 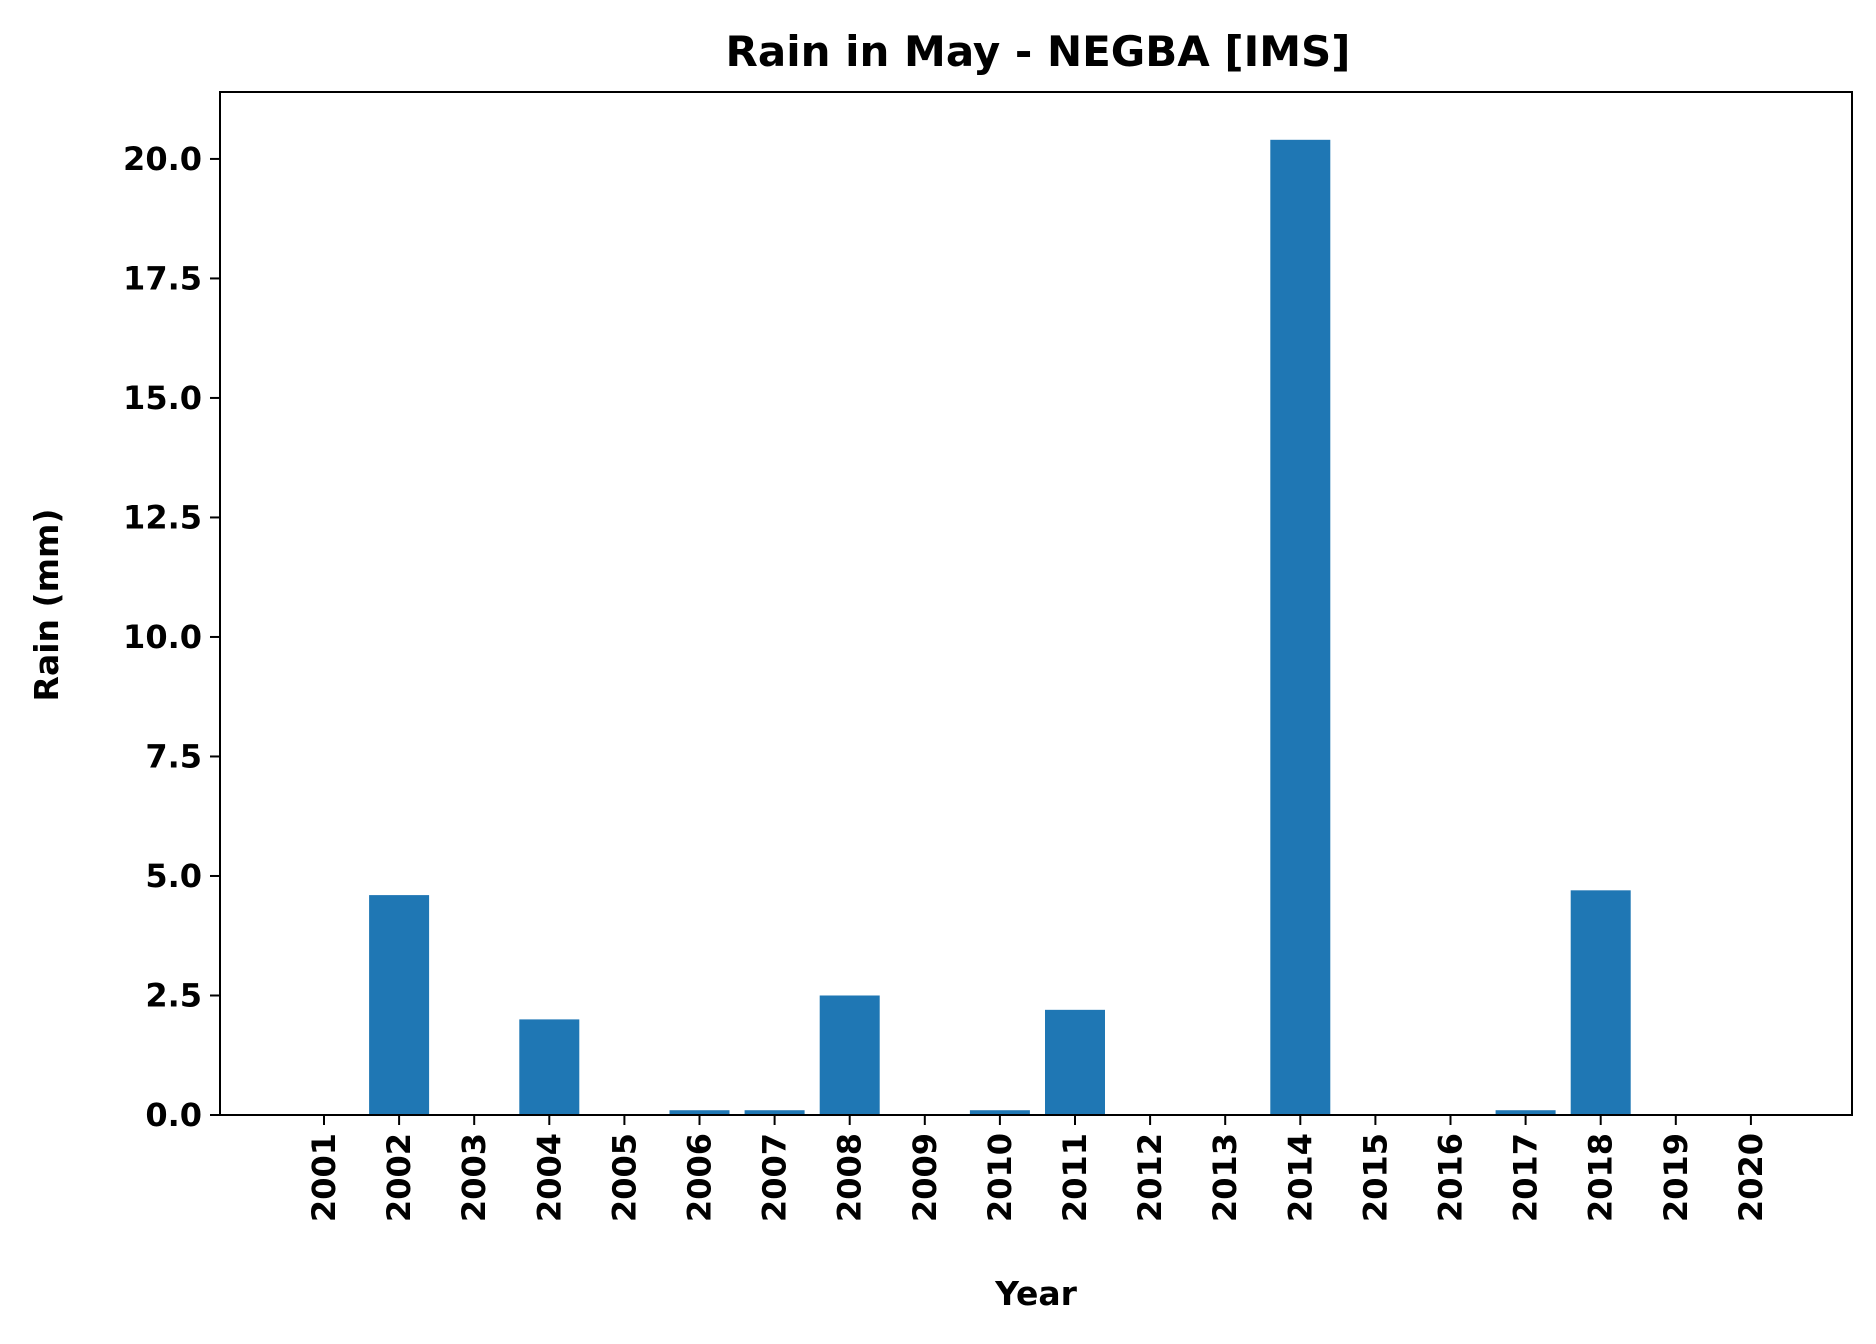 What do you see at coordinates (1038, 51) in the screenshot?
I see `chart-title: Rain in May - NEGBA [IMS]` at bounding box center [1038, 51].